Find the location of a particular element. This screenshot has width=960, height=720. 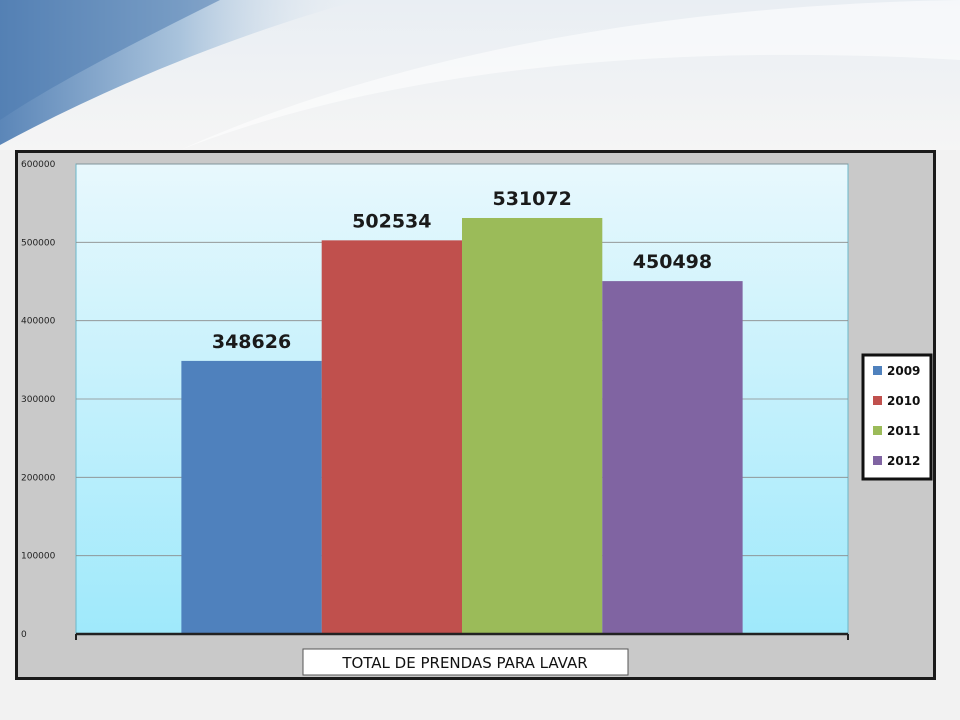

x-category-label: TOTAL DE PRENDAS PARA LAVAR is located at coordinates (464, 663).